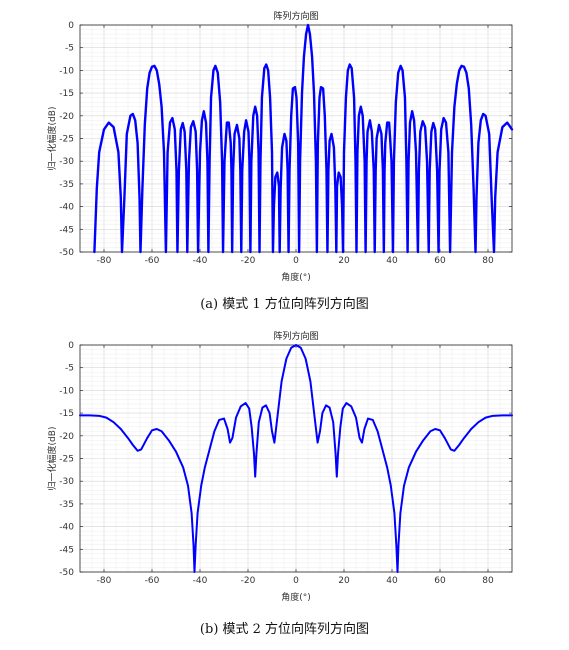 Image resolution: width=569 pixels, height=650 pixels. I want to click on figure-caption: (a) 模式 1 方位向阵列方向图, so click(284, 304).